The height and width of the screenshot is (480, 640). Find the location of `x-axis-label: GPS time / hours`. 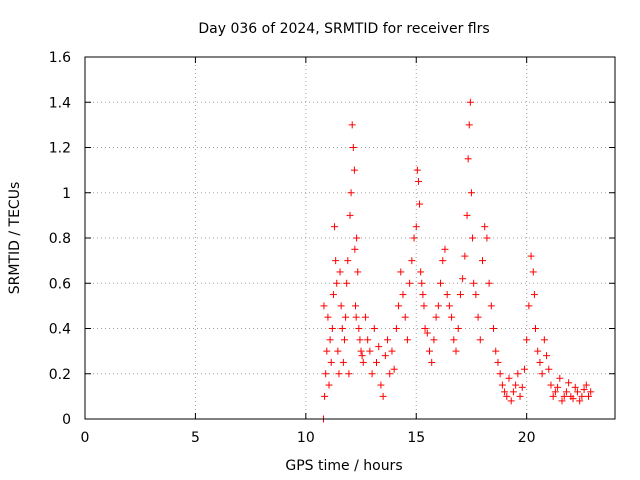

x-axis-label: GPS time / hours is located at coordinates (343, 466).